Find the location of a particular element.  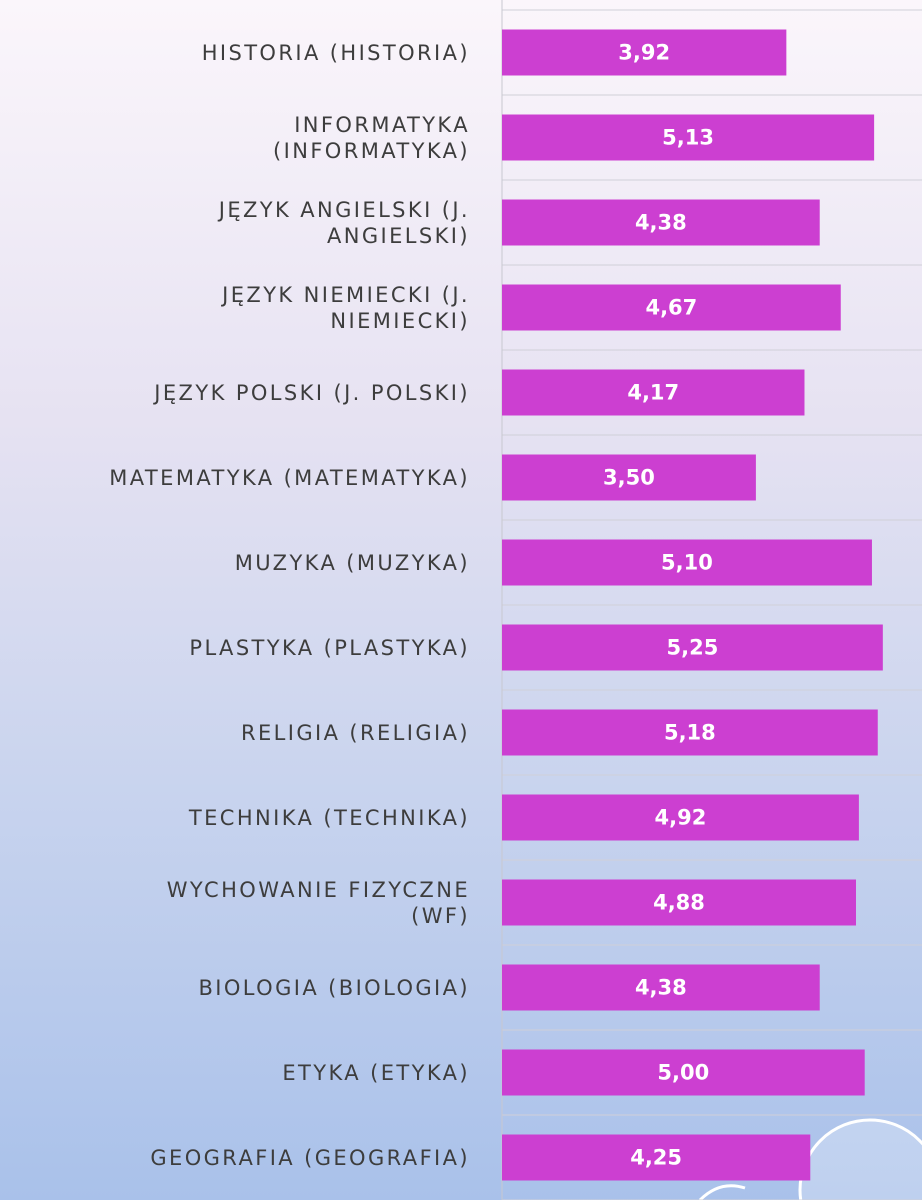

value-label: 5,25 is located at coordinates (693, 648).